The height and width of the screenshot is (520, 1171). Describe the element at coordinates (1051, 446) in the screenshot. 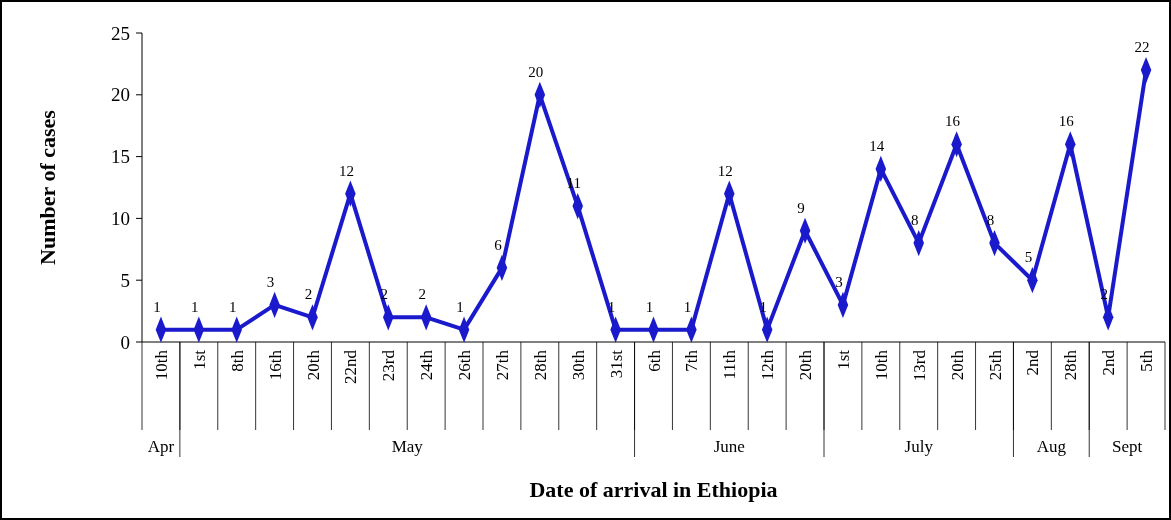

I see `text: Aug` at that location.